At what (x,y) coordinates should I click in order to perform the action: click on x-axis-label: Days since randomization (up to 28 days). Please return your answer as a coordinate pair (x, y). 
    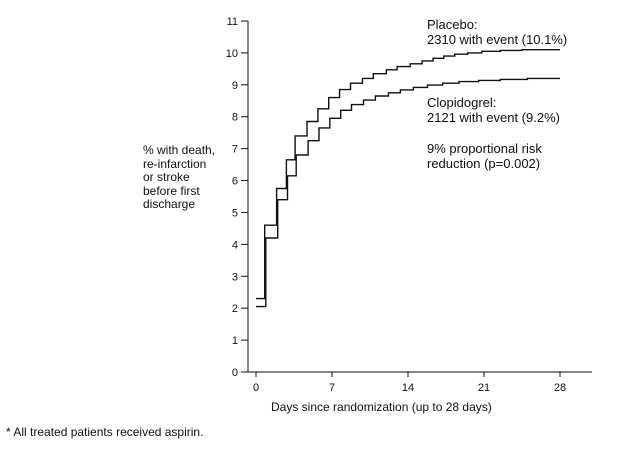
    Looking at the image, I should click on (381, 407).